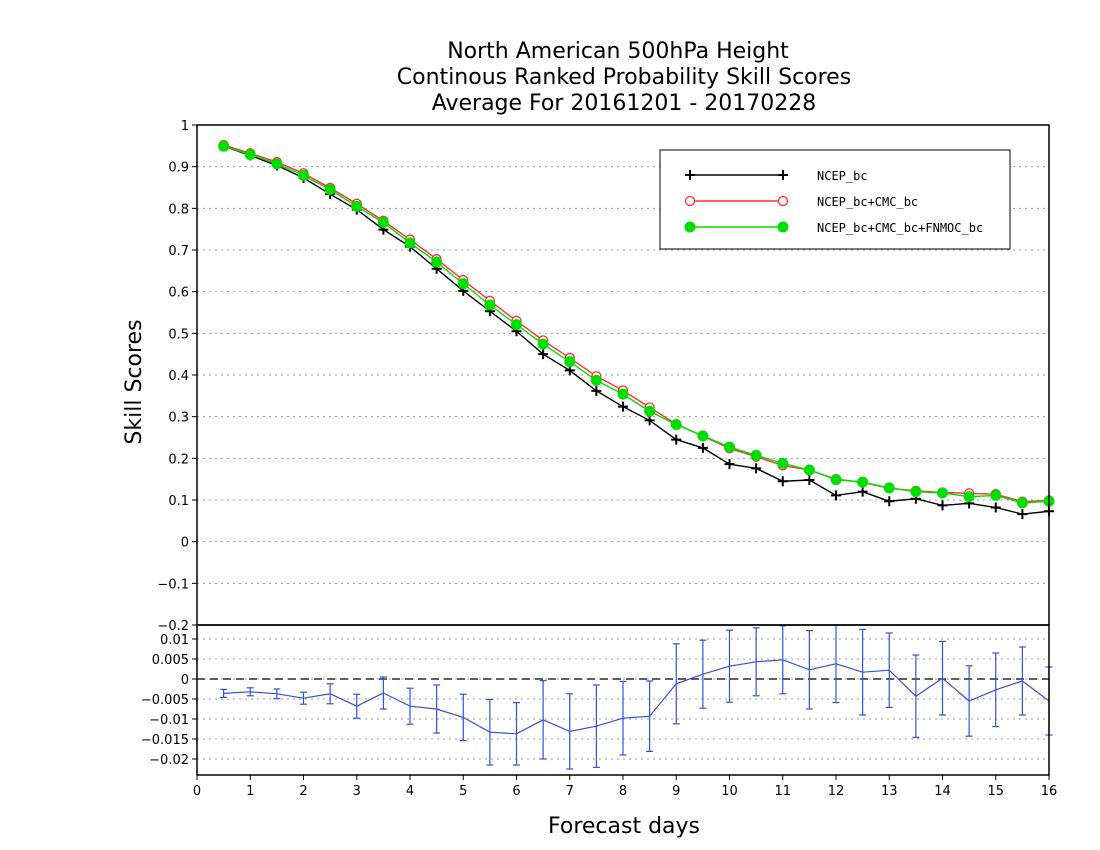 Image resolution: width=1100 pixels, height=850 pixels. I want to click on top-y-tick-label: 0, so click(185, 543).